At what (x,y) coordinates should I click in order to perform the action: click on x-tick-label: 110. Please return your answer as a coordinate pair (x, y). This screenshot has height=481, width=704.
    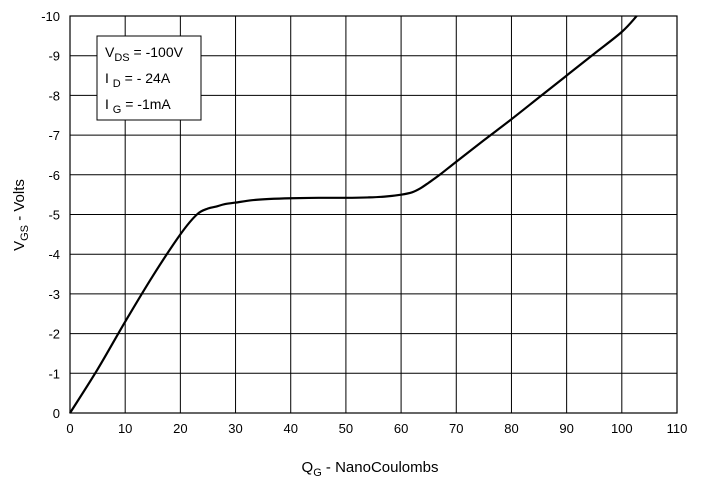
    Looking at the image, I should click on (677, 428).